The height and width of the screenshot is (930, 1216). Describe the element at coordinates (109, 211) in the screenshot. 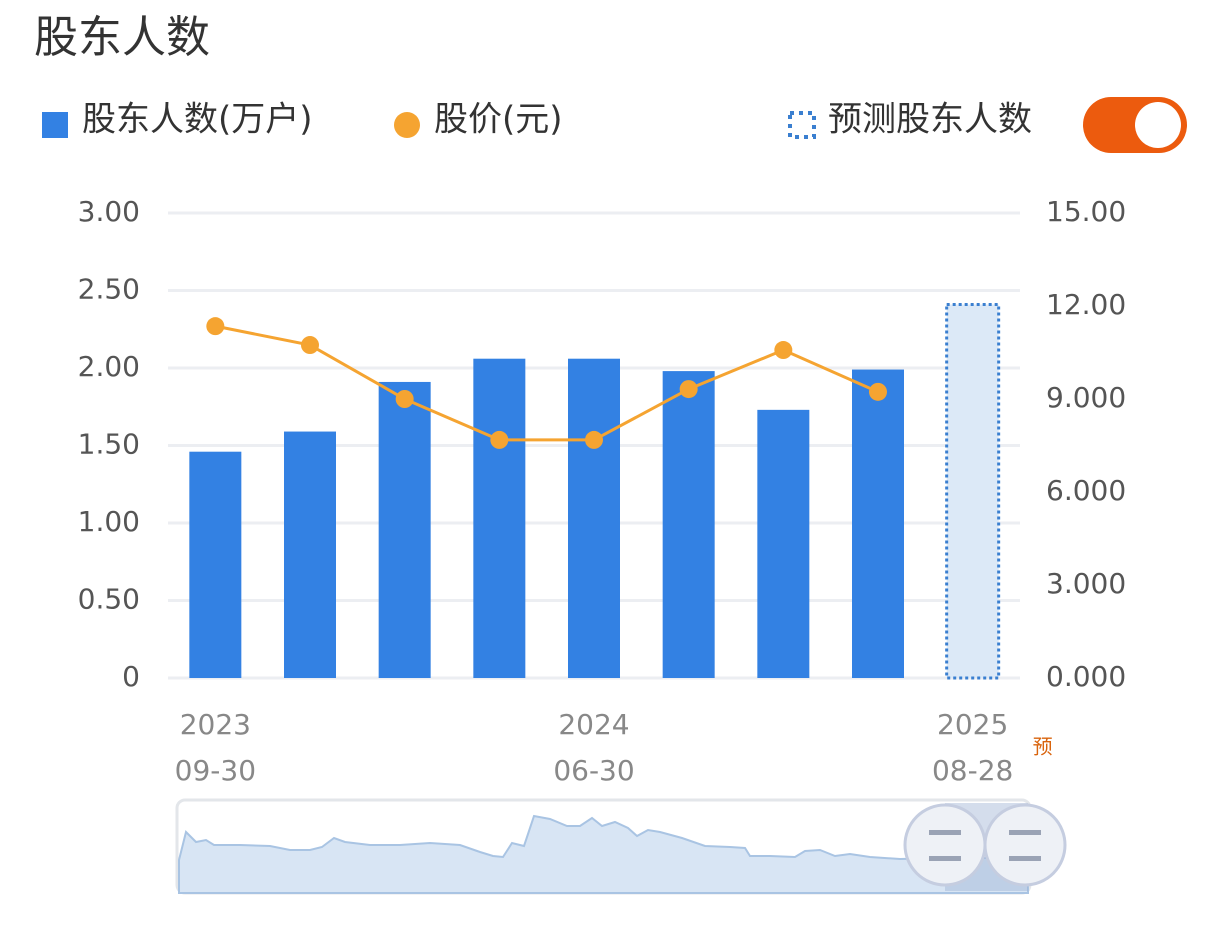

I see `y-tick-label: 3.00` at that location.